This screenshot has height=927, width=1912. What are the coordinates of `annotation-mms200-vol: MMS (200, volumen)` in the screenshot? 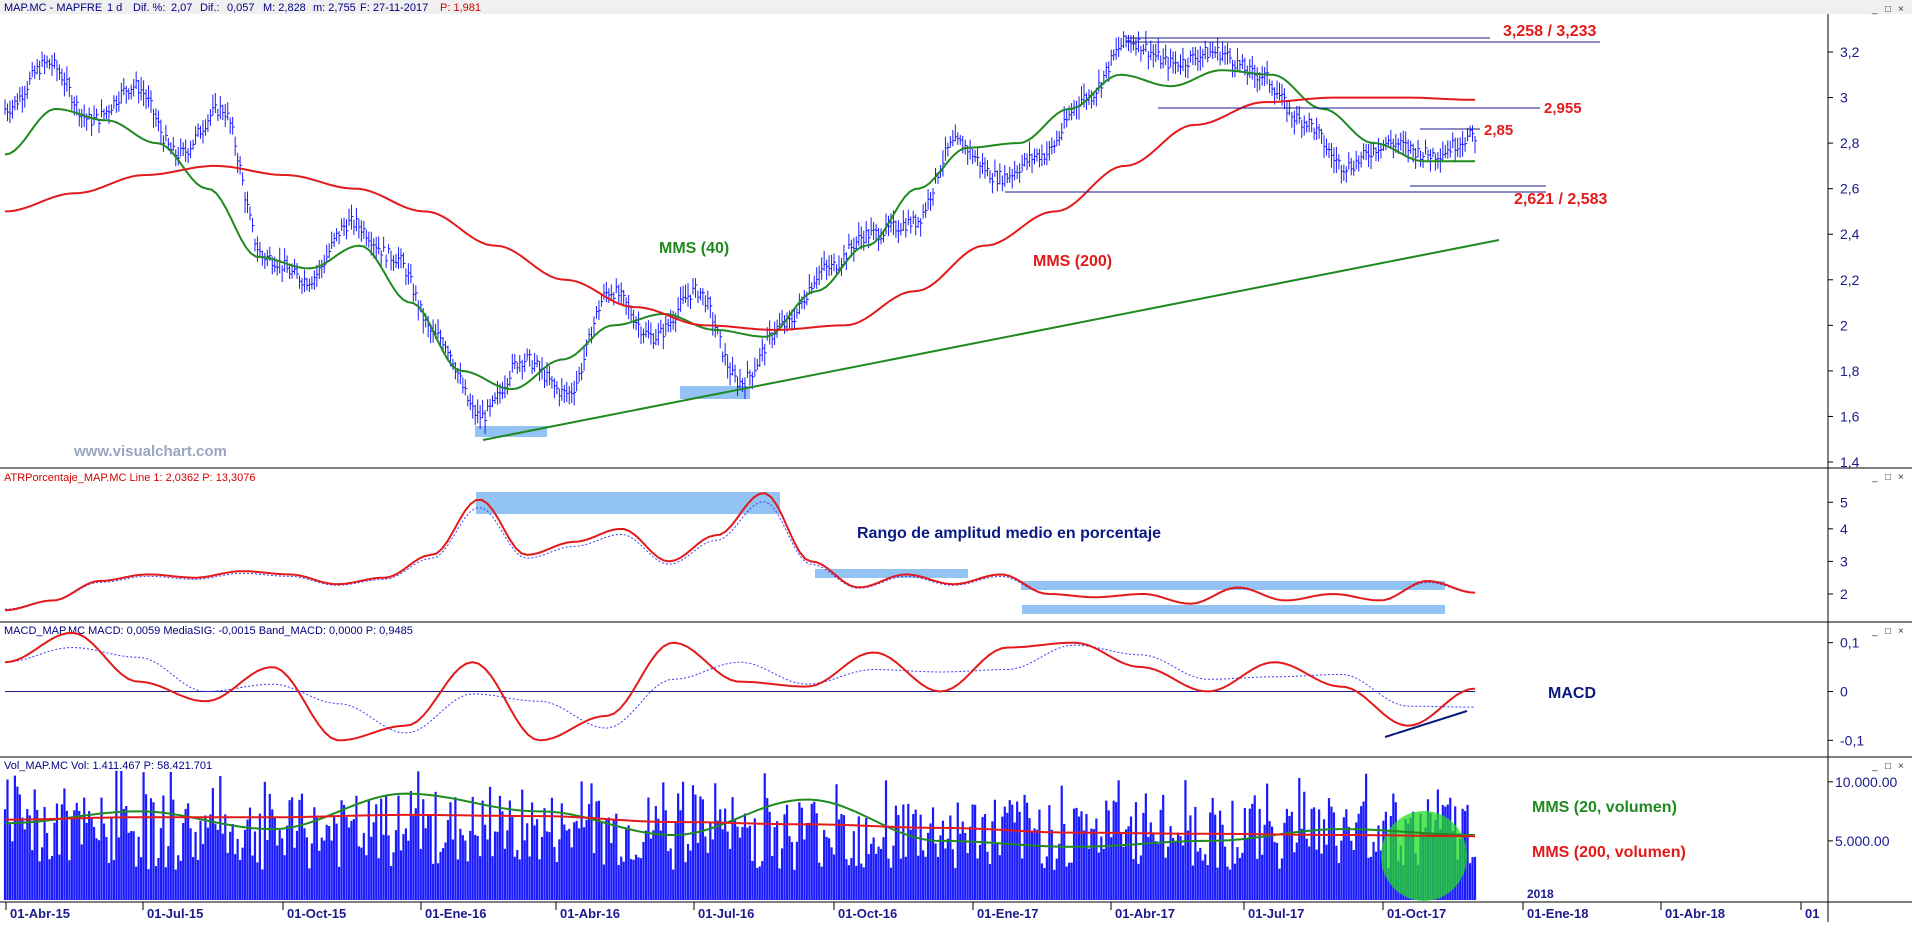 It's located at (1609, 852).